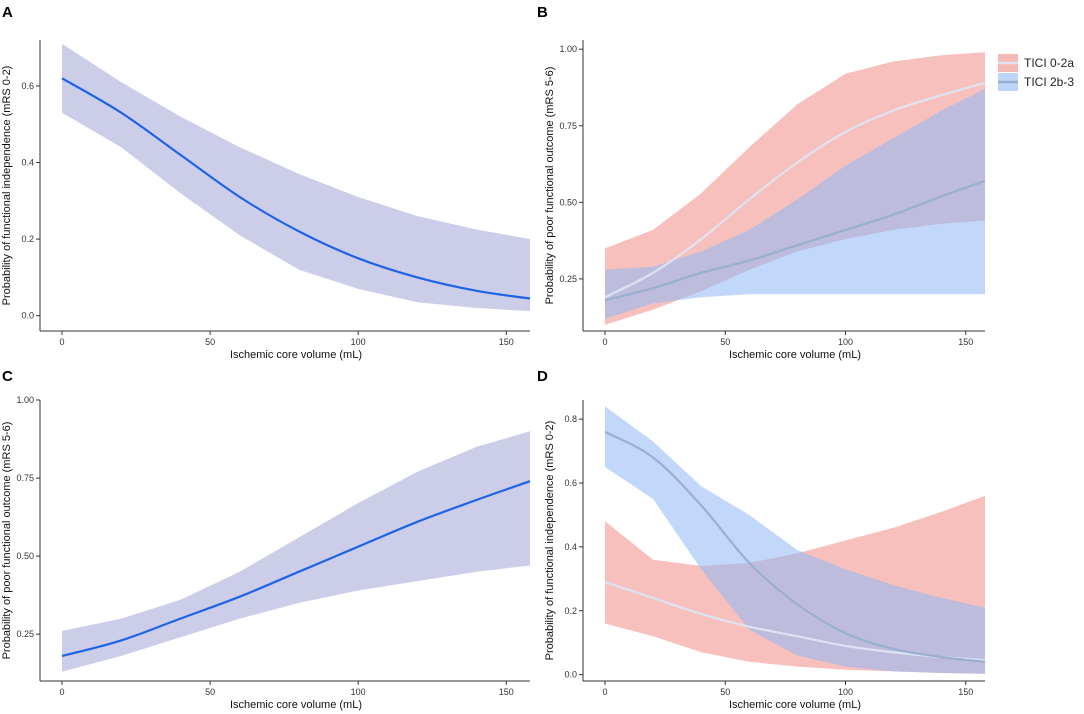  Describe the element at coordinates (570, 547) in the screenshot. I see `panel-d-y-tick-label: 0.4` at that location.